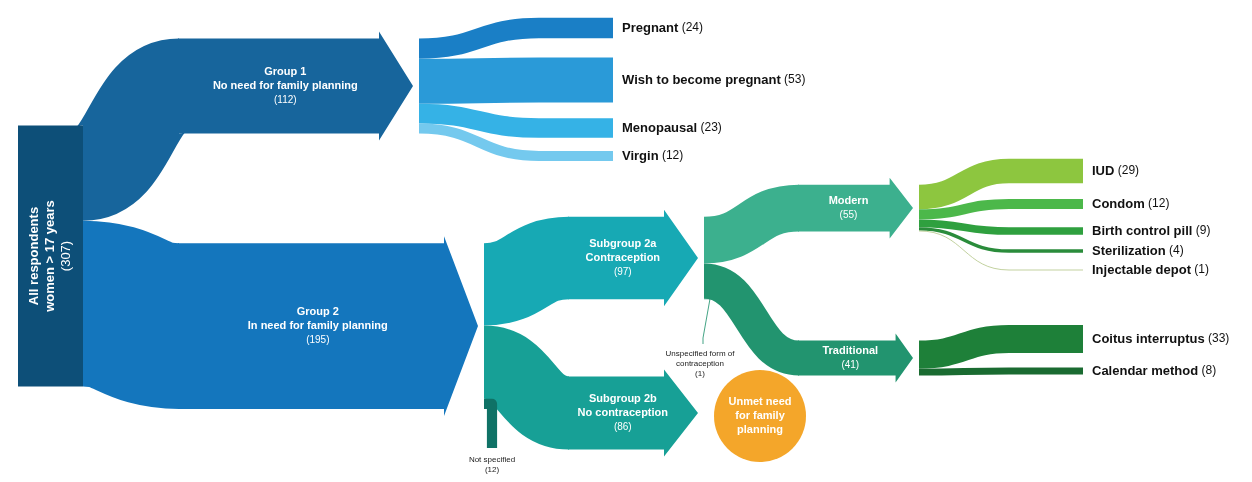  What do you see at coordinates (1201, 230) in the screenshot?
I see `data-label: (9)` at bounding box center [1201, 230].